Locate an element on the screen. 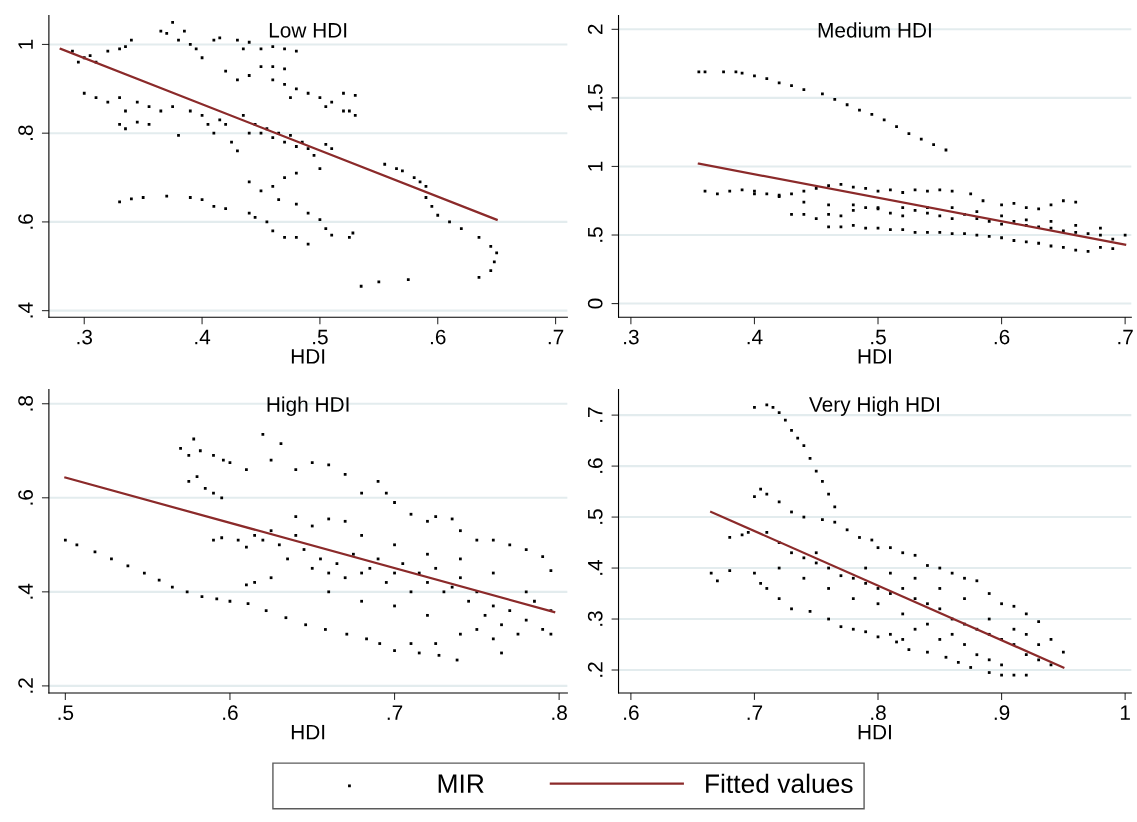  y-tick-label: 2 is located at coordinates (595, 29).